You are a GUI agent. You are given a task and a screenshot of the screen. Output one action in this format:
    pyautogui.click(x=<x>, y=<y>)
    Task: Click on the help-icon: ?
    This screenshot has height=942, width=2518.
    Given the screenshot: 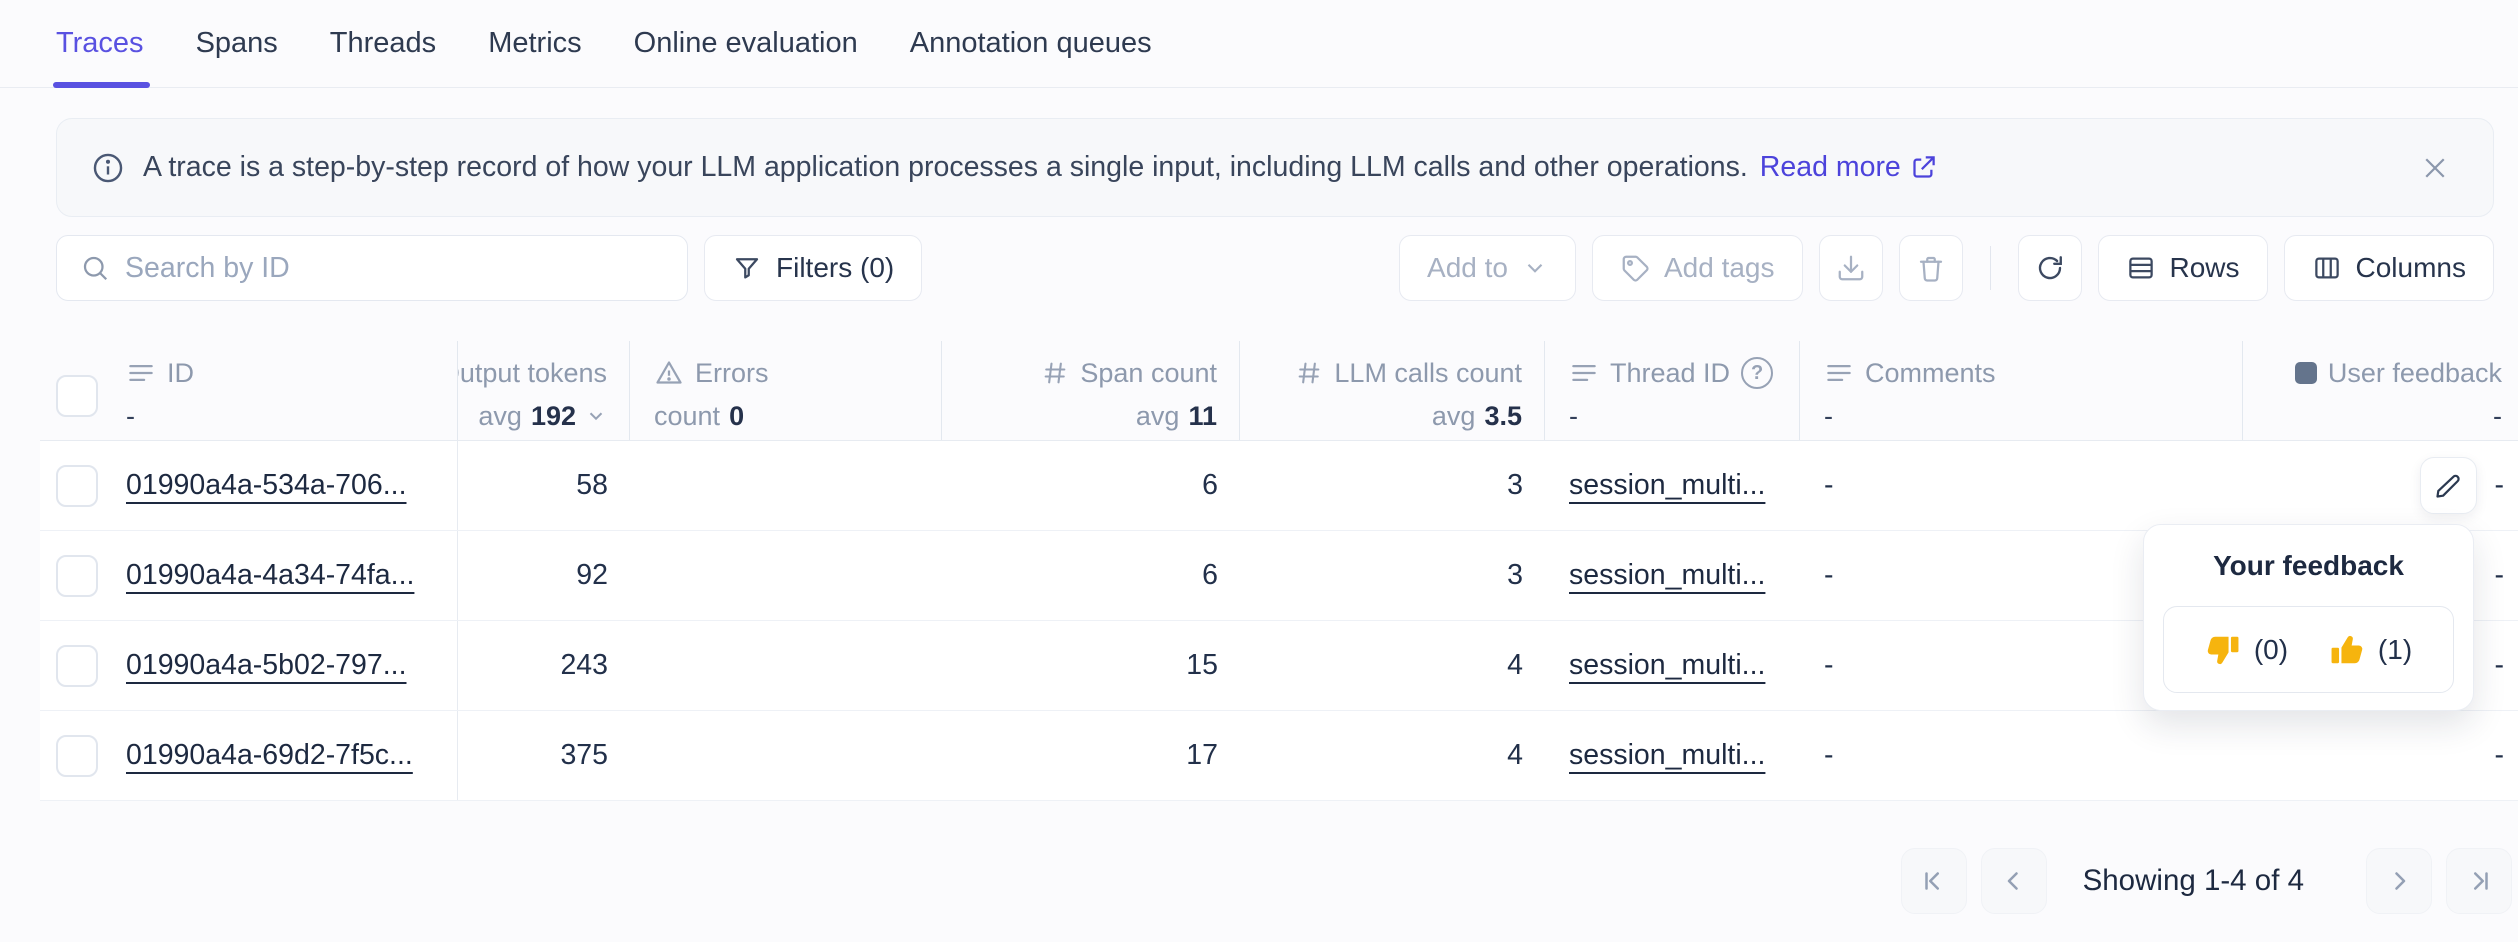 What is the action you would take?
    pyautogui.click(x=1757, y=373)
    